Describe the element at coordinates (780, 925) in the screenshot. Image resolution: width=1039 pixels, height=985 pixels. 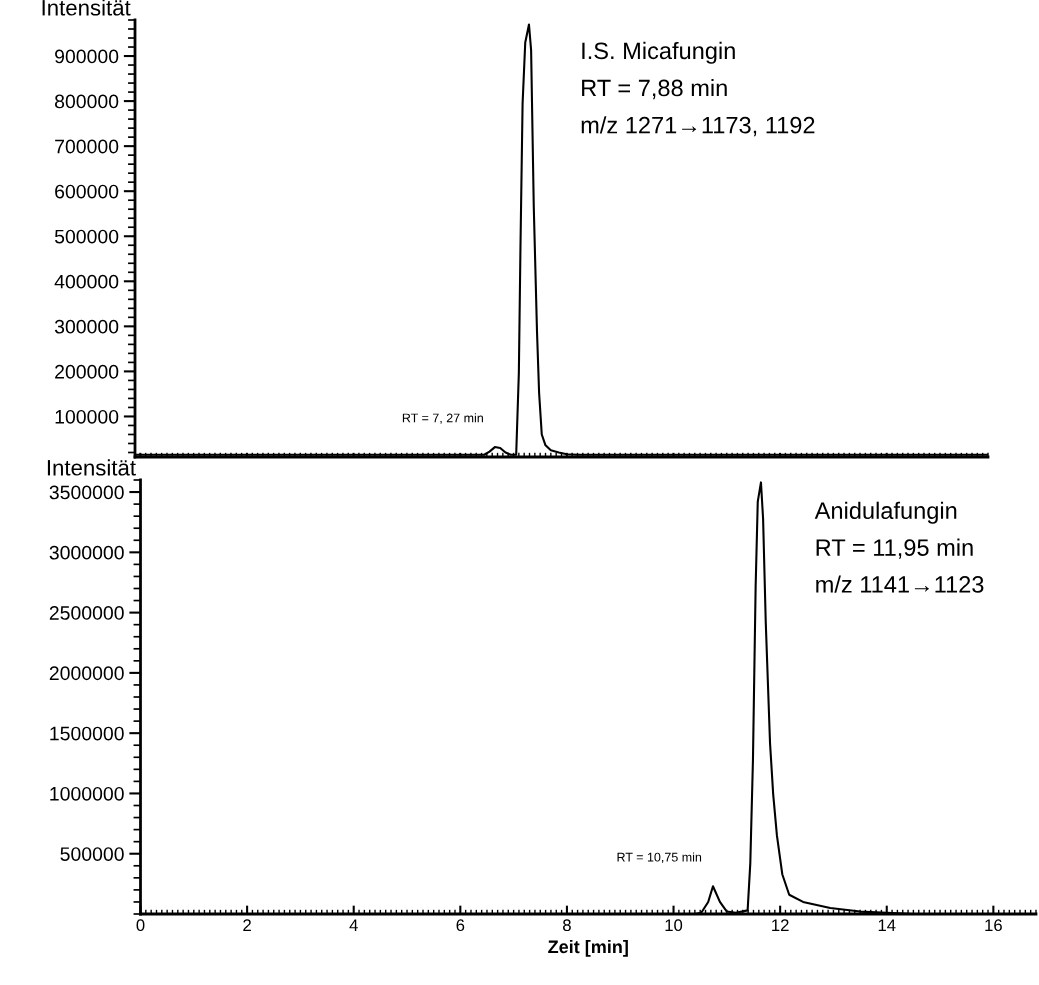
I see `x-tick-label: 12` at that location.